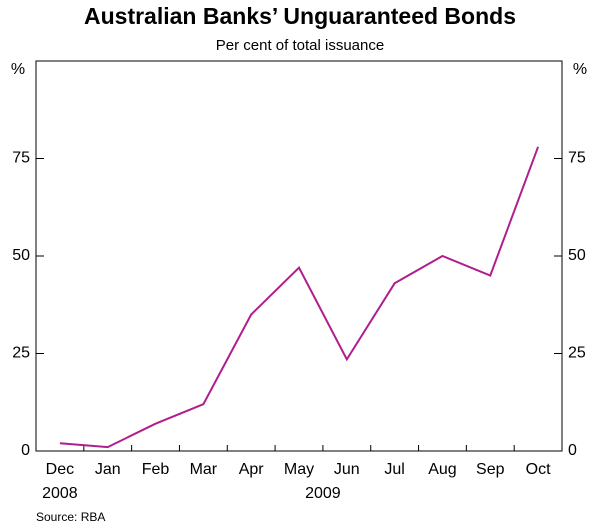 The image size is (600, 530). Describe the element at coordinates (21, 158) in the screenshot. I see `y-tick-label: 75` at that location.